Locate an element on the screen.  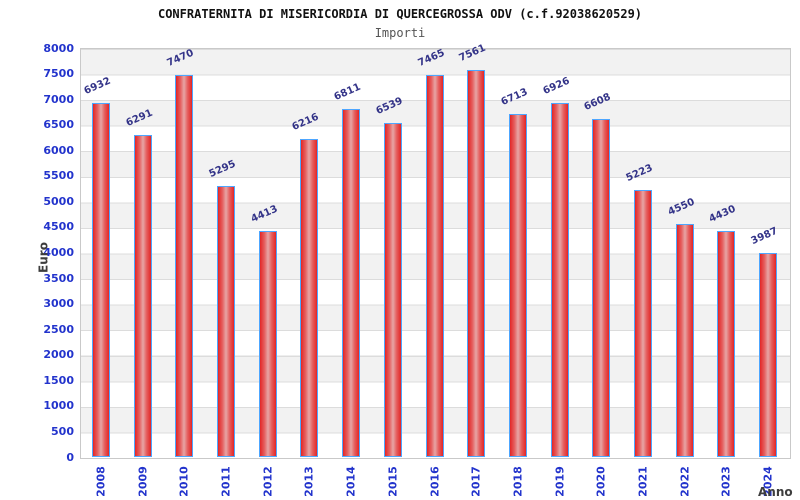
x-tick-label: 2008 is located at coordinates (101, 481).